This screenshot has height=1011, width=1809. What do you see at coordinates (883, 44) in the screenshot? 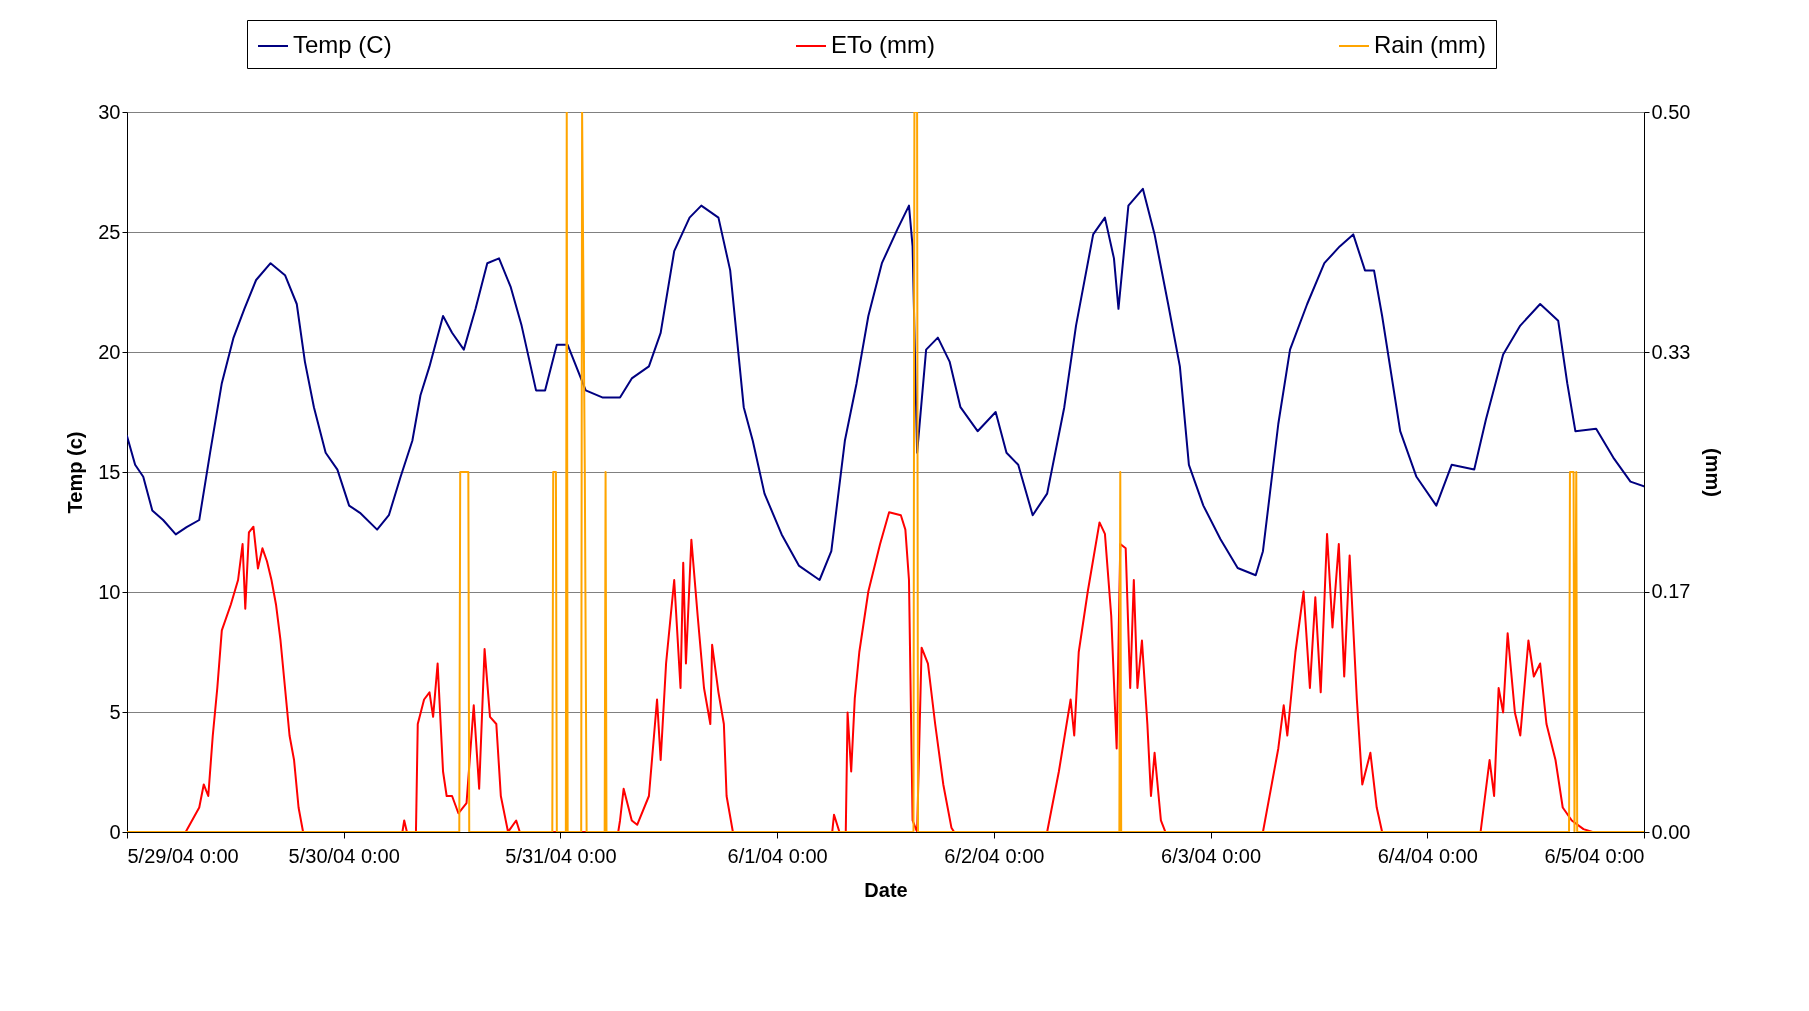
I see `legend-label: ETo (mm)` at bounding box center [883, 44].